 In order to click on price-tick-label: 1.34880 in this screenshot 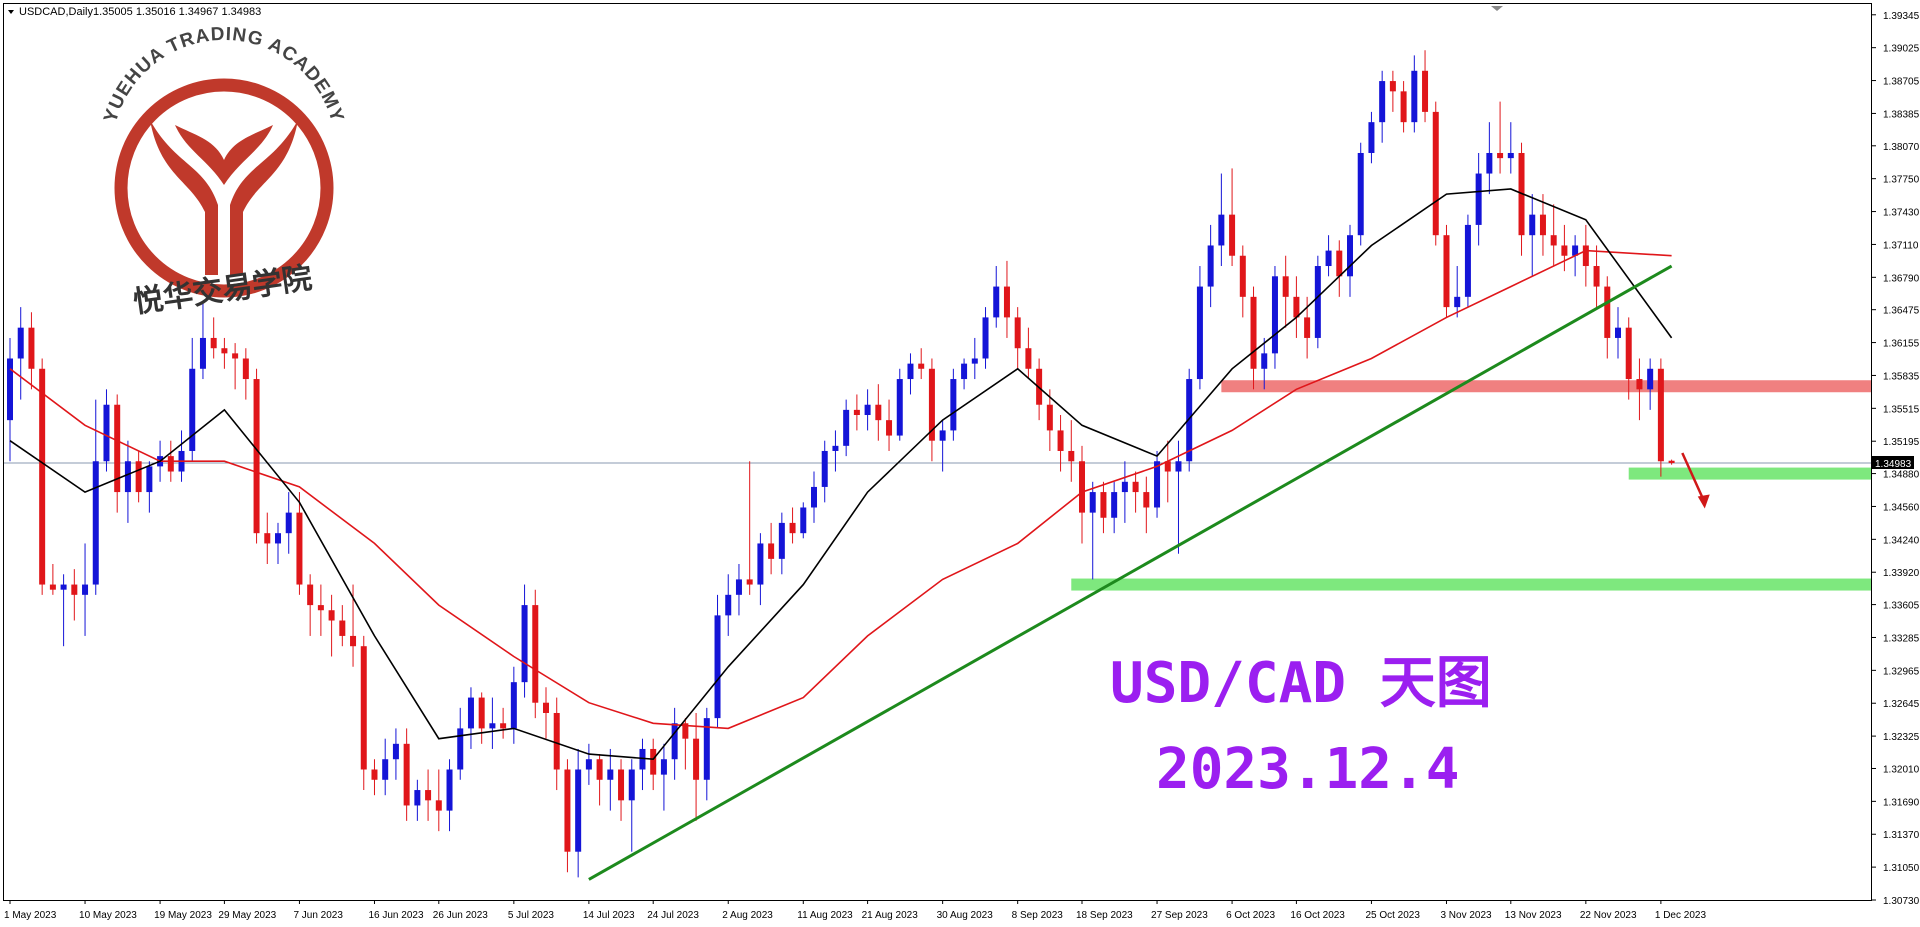, I will do `click(1901, 475)`.